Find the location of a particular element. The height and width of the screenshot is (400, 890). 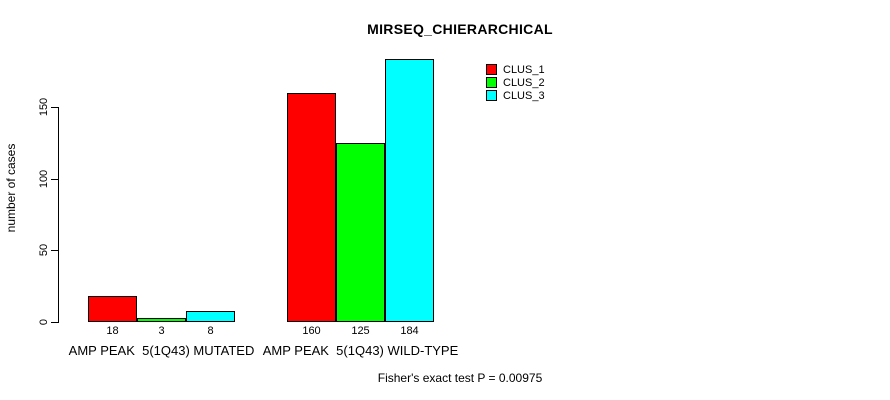

legend-label: CLUS_1 is located at coordinates (524, 69).